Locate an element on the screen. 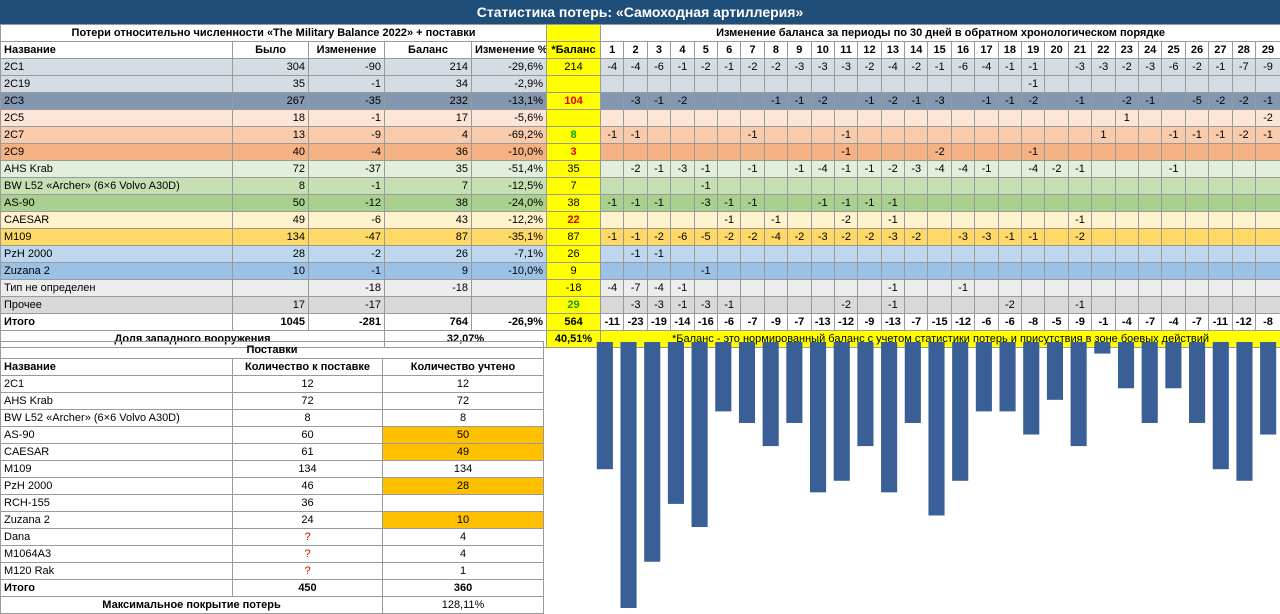 The width and height of the screenshot is (1280, 614). total-period-cell: -1 is located at coordinates (1103, 322).